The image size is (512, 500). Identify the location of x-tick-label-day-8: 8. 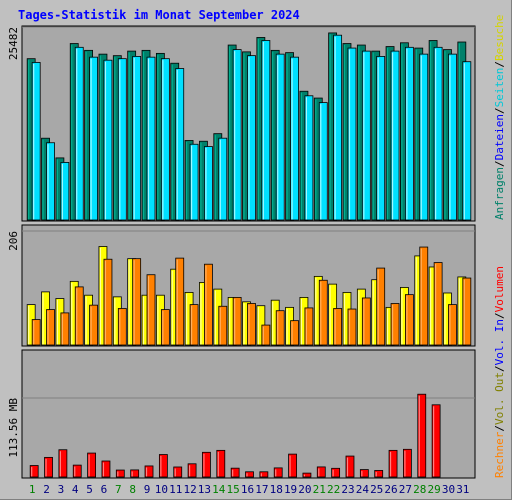
(132, 489).